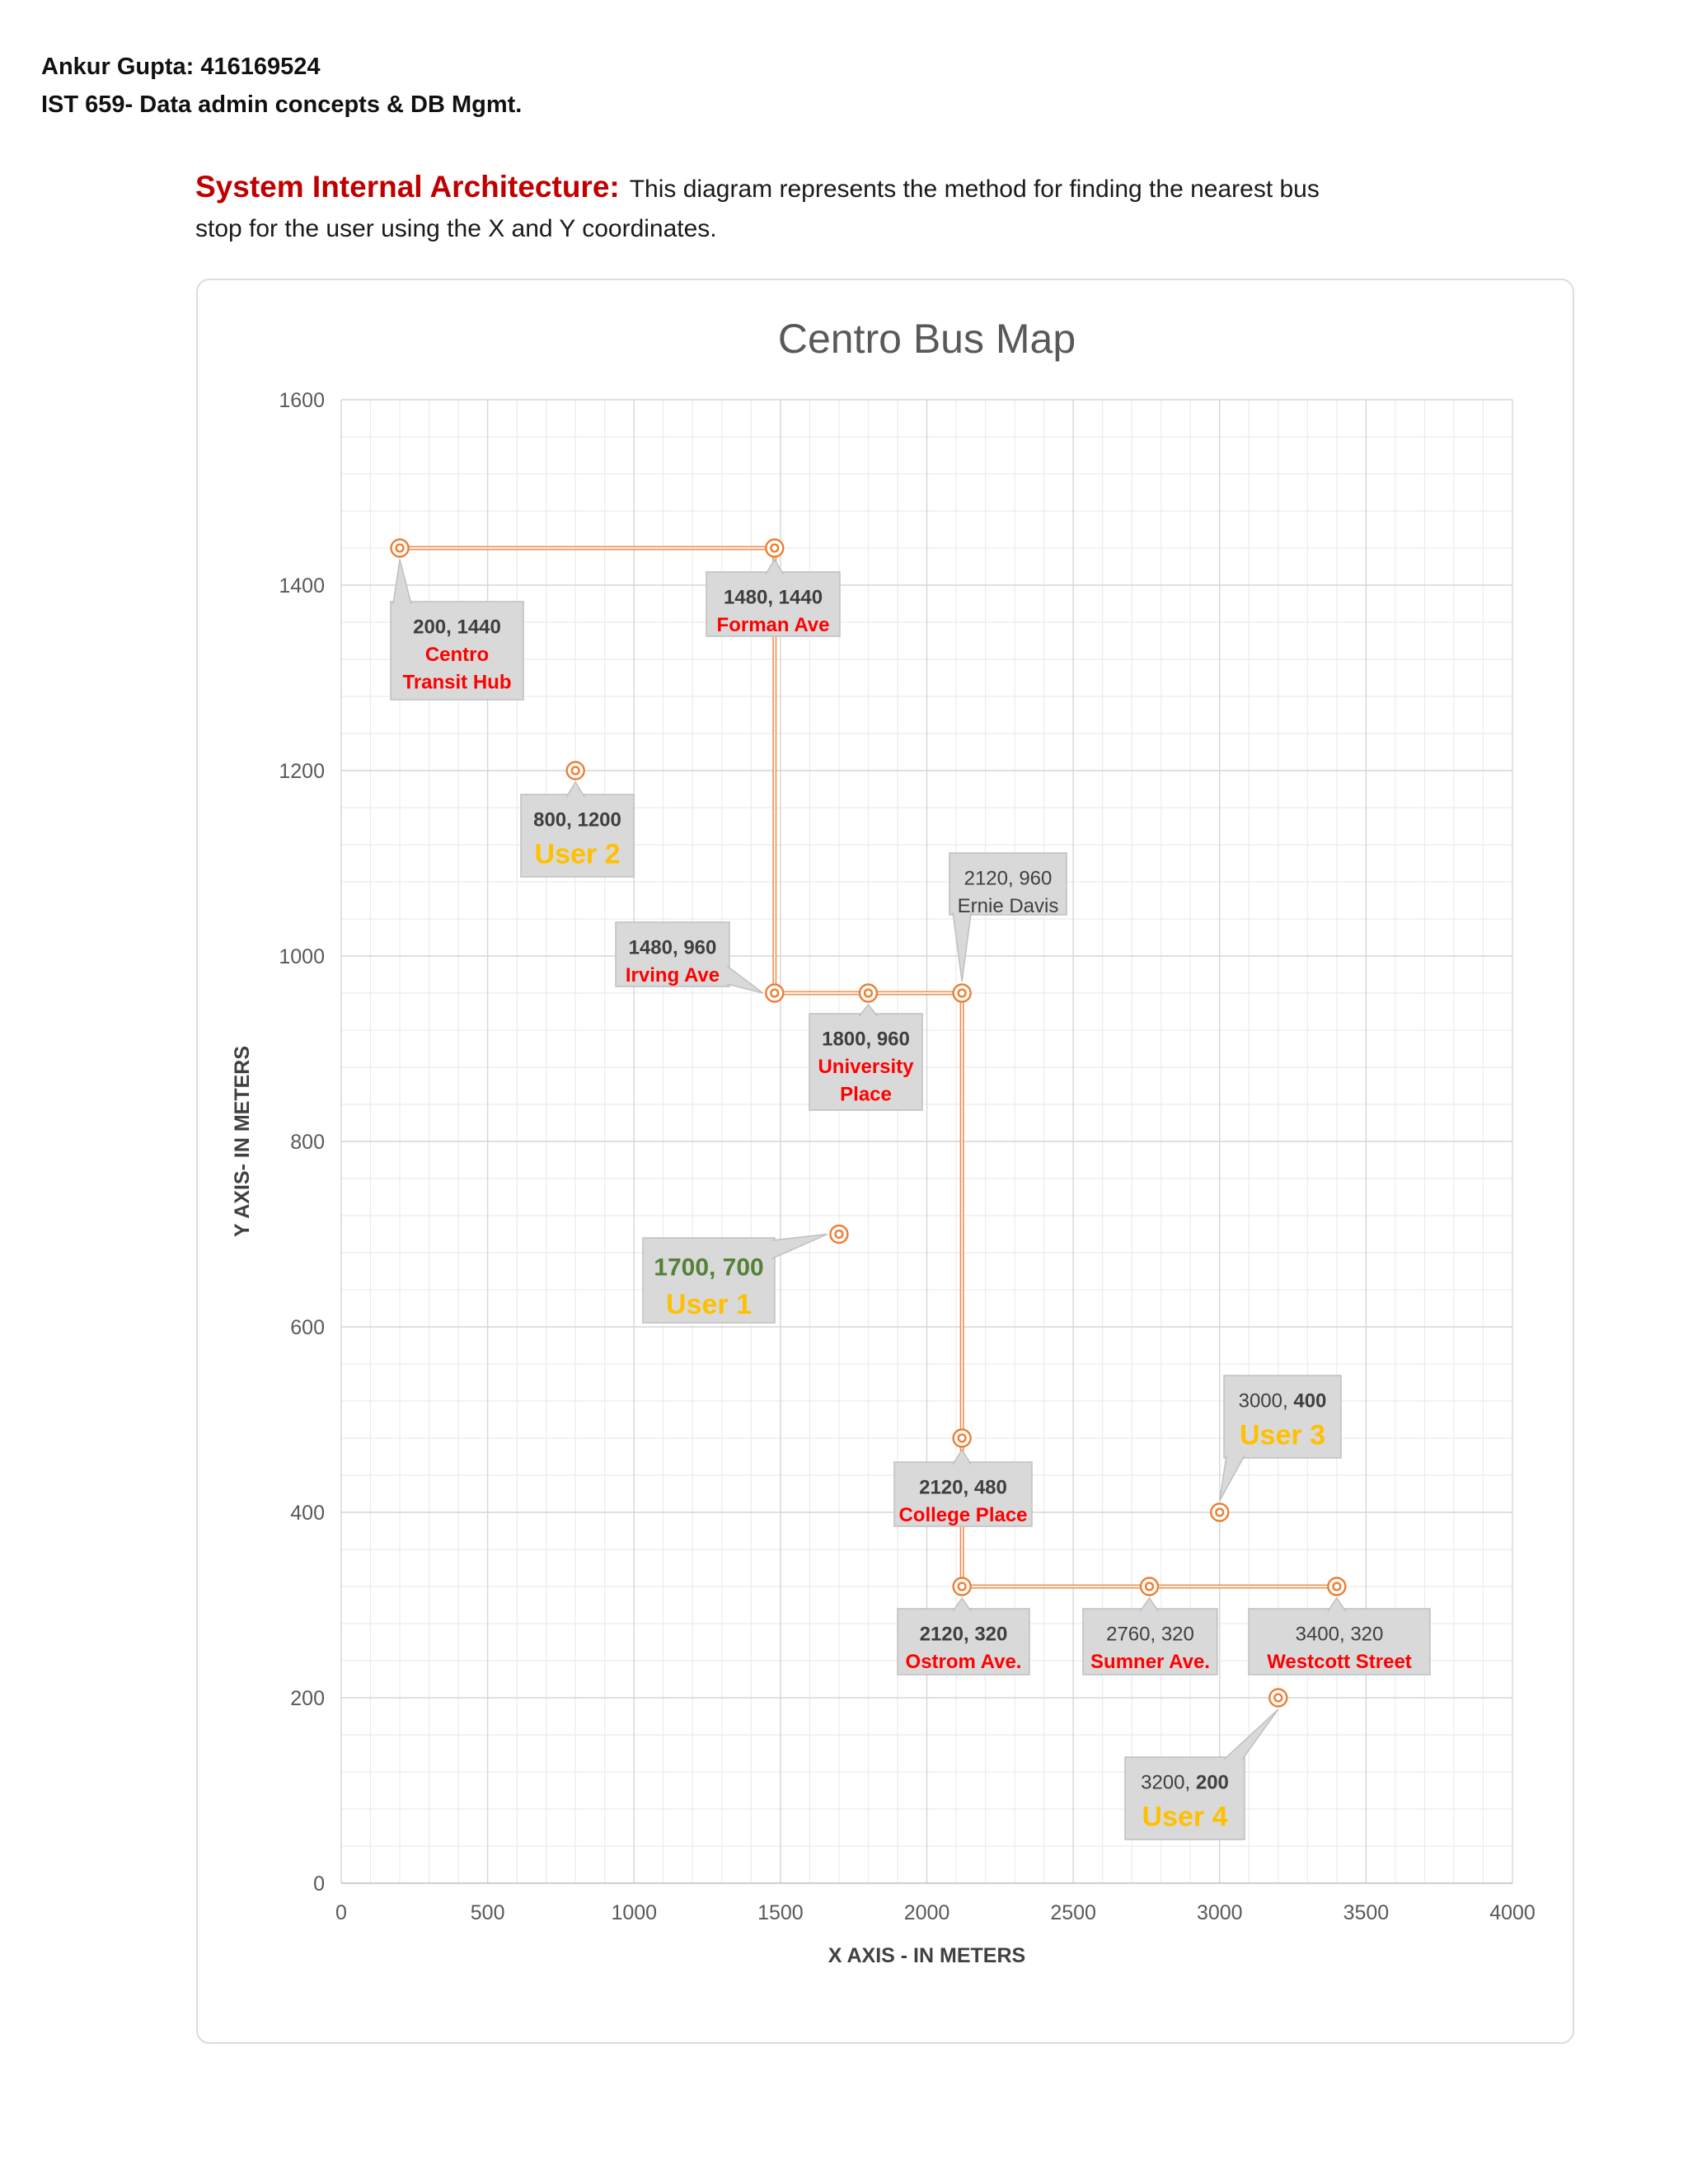 The image size is (1688, 2184). I want to click on callout-text-user-2: 800, 1200, so click(577, 819).